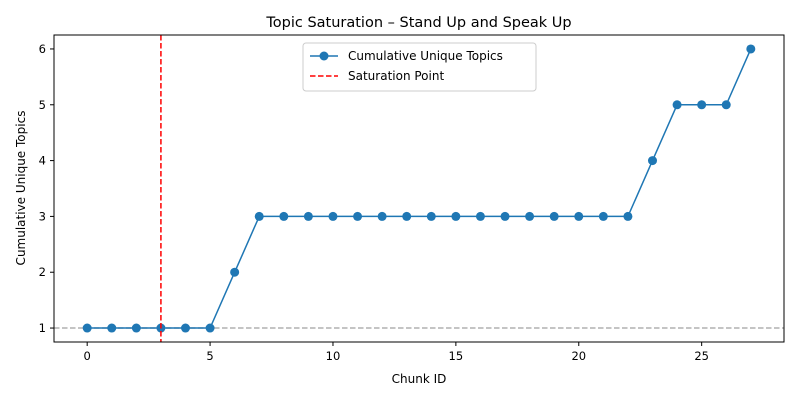 The image size is (800, 400). What do you see at coordinates (425, 56) in the screenshot?
I see `legend-label-series: Cumulative Unique Topics` at bounding box center [425, 56].